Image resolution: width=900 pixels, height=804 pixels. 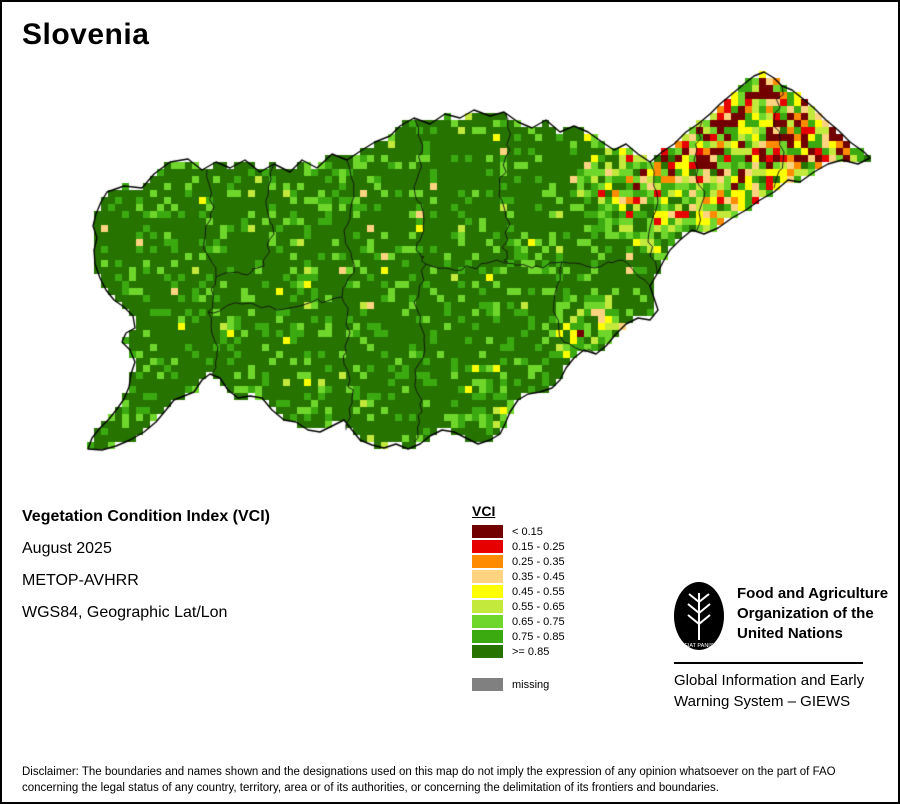 I want to click on legend-label: 0.55 - 0.65, so click(x=538, y=606).